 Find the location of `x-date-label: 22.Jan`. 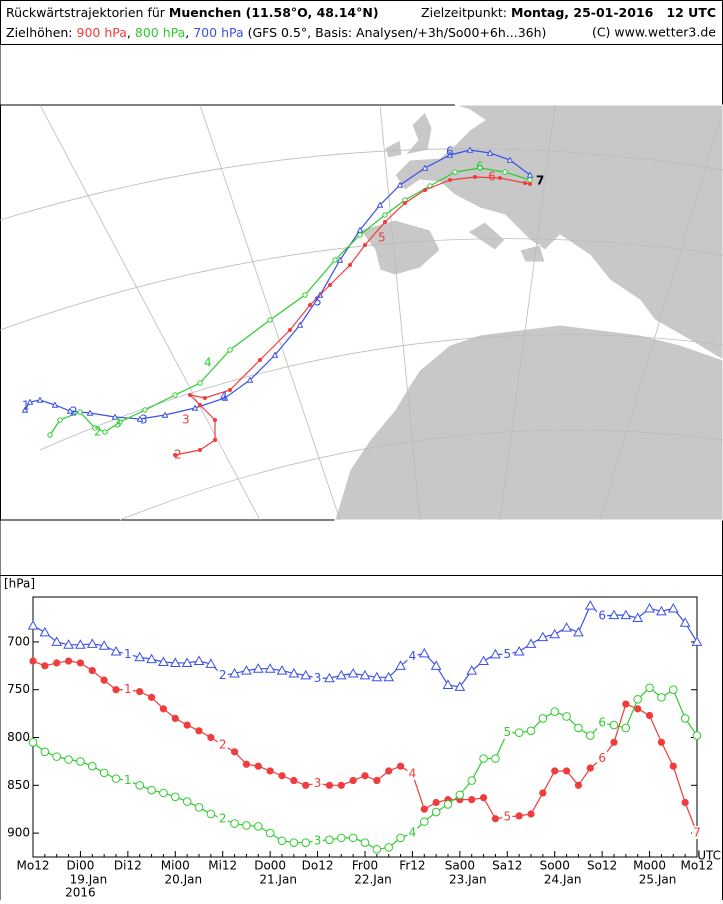

x-date-label: 22.Jan is located at coordinates (373, 880).